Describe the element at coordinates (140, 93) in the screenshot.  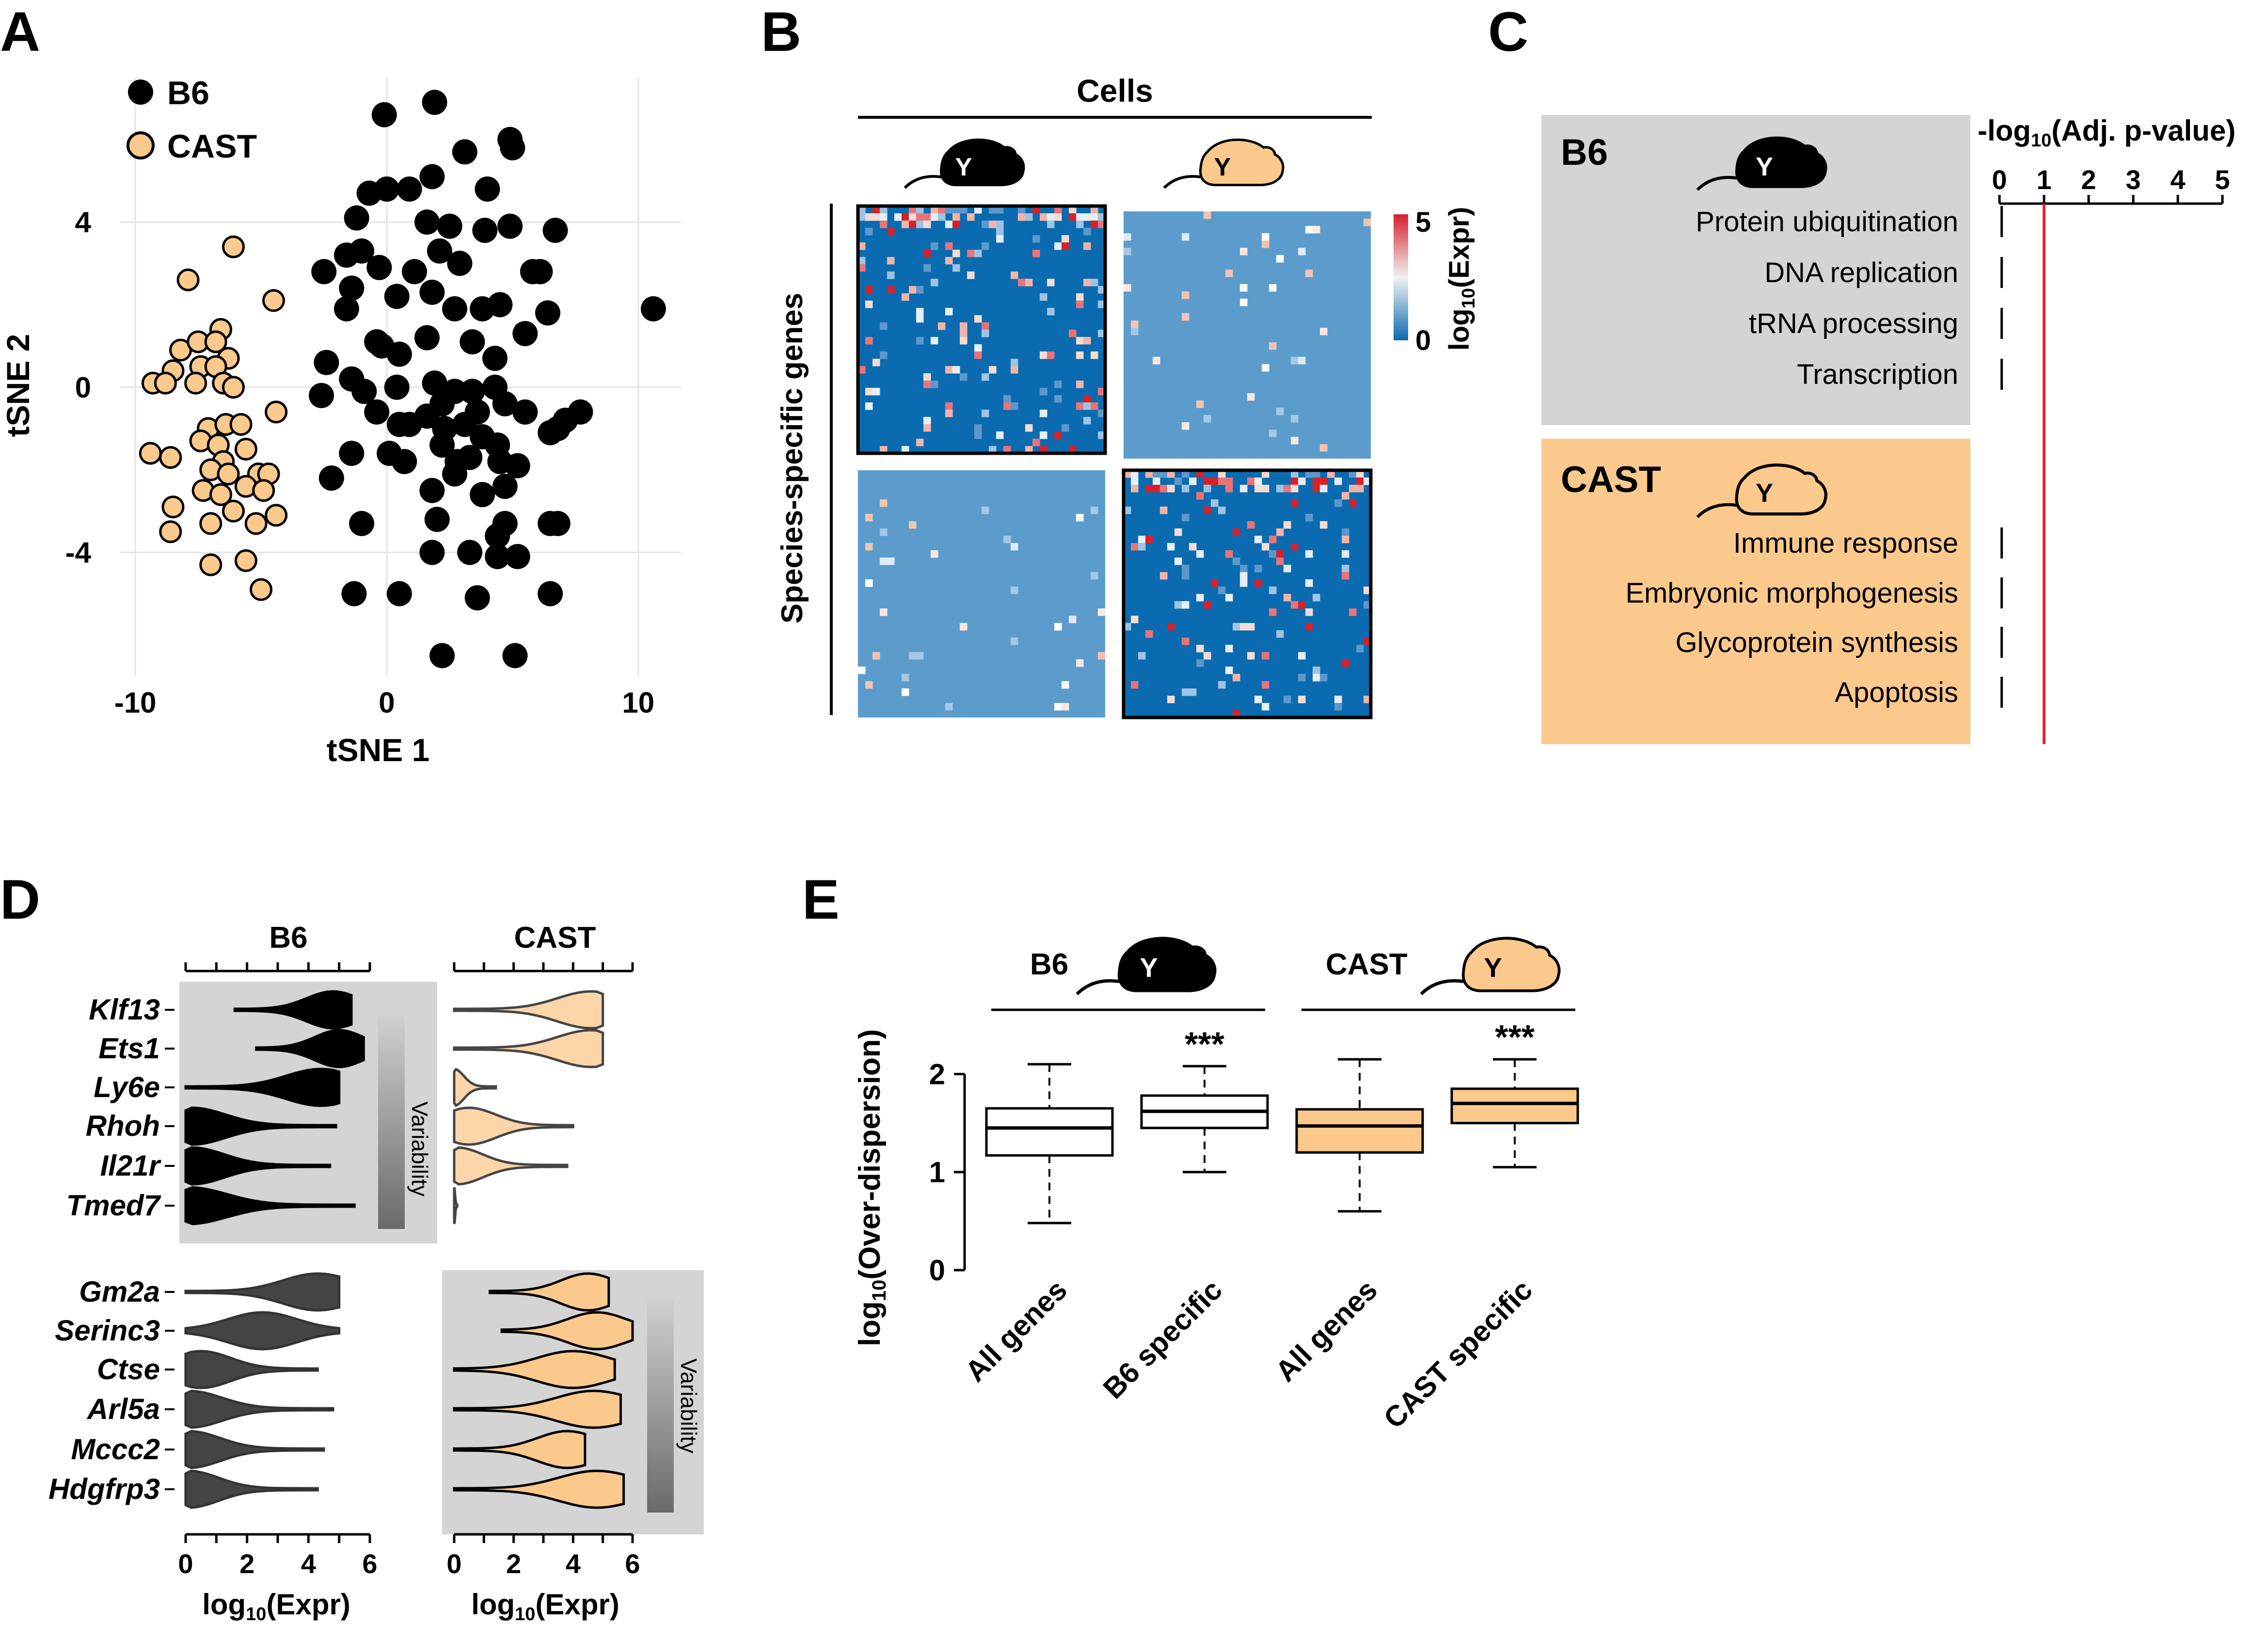
I see `legend-marker-b6` at that location.